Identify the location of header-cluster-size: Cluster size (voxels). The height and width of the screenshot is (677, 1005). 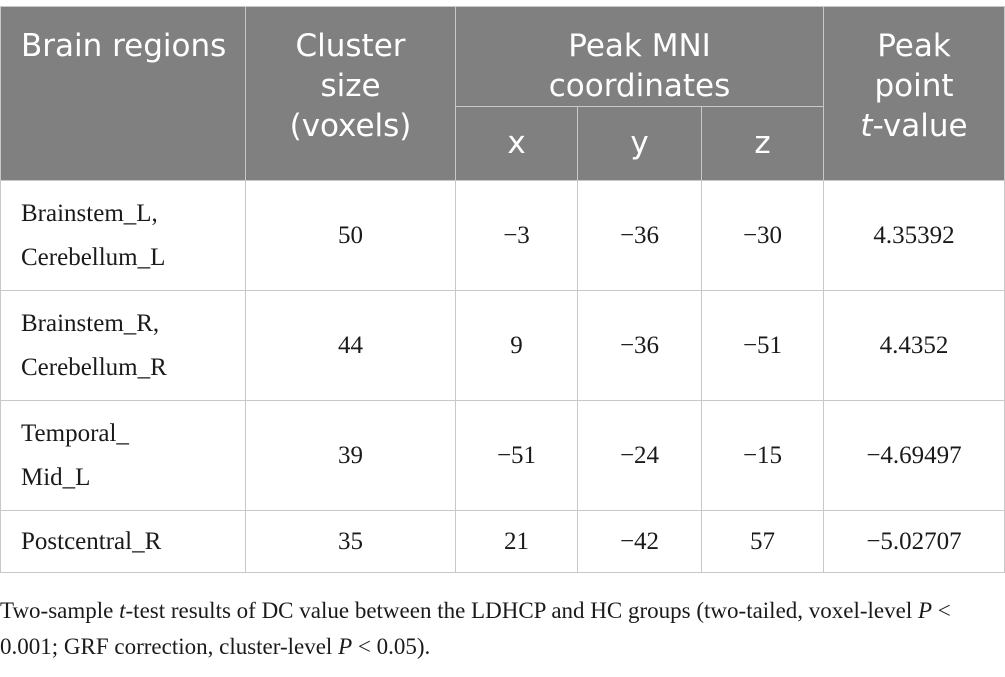
(350, 93).